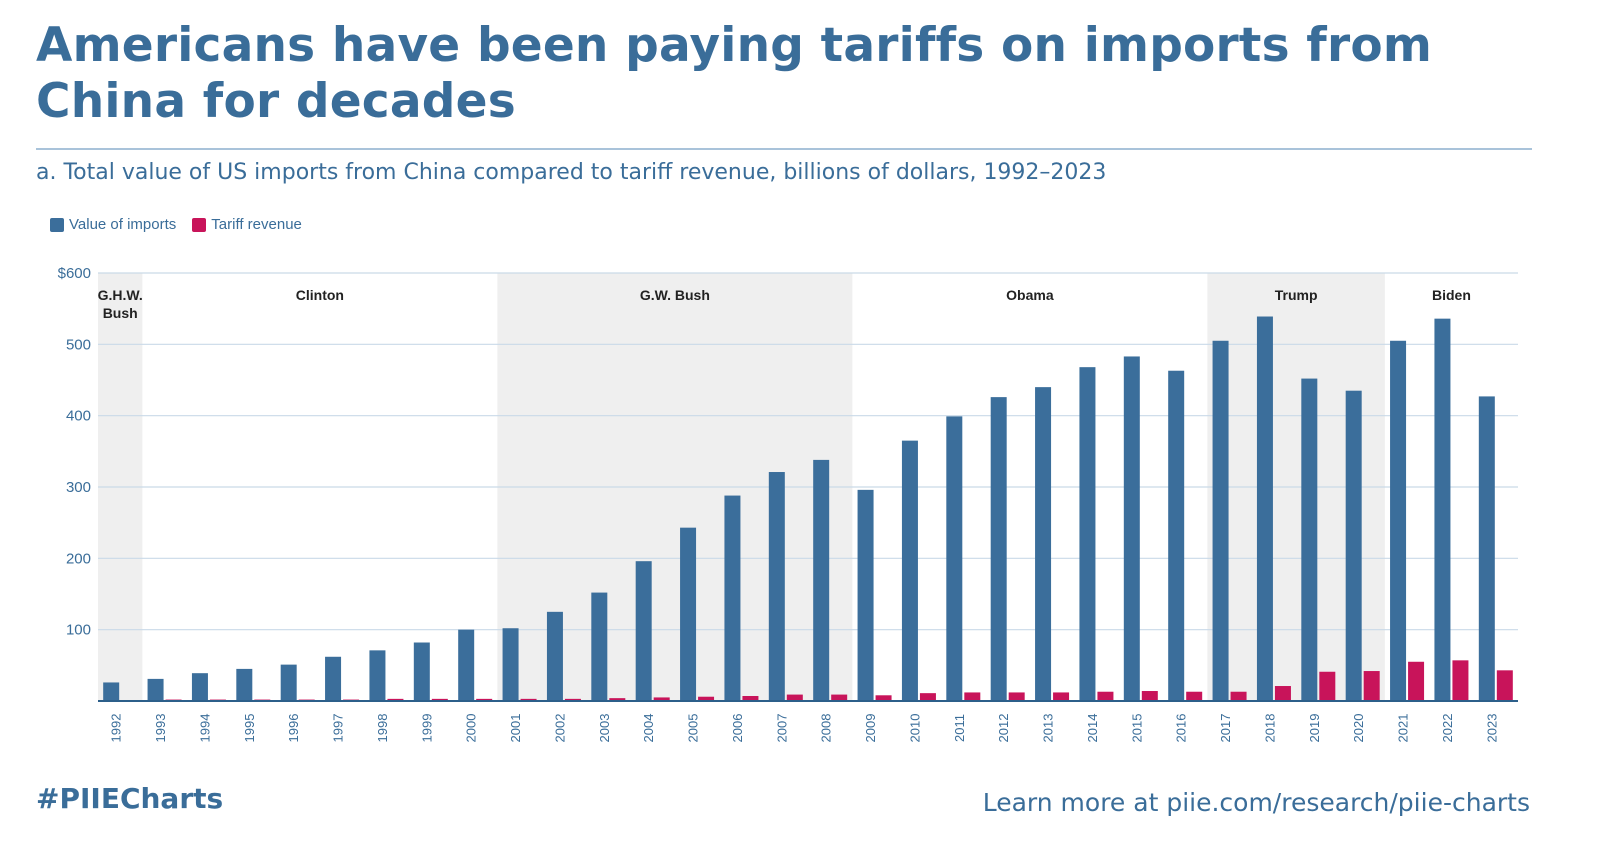 Image resolution: width=1600 pixels, height=851 pixels. Describe the element at coordinates (1030, 295) in the screenshot. I see `administration-label: Obama` at that location.